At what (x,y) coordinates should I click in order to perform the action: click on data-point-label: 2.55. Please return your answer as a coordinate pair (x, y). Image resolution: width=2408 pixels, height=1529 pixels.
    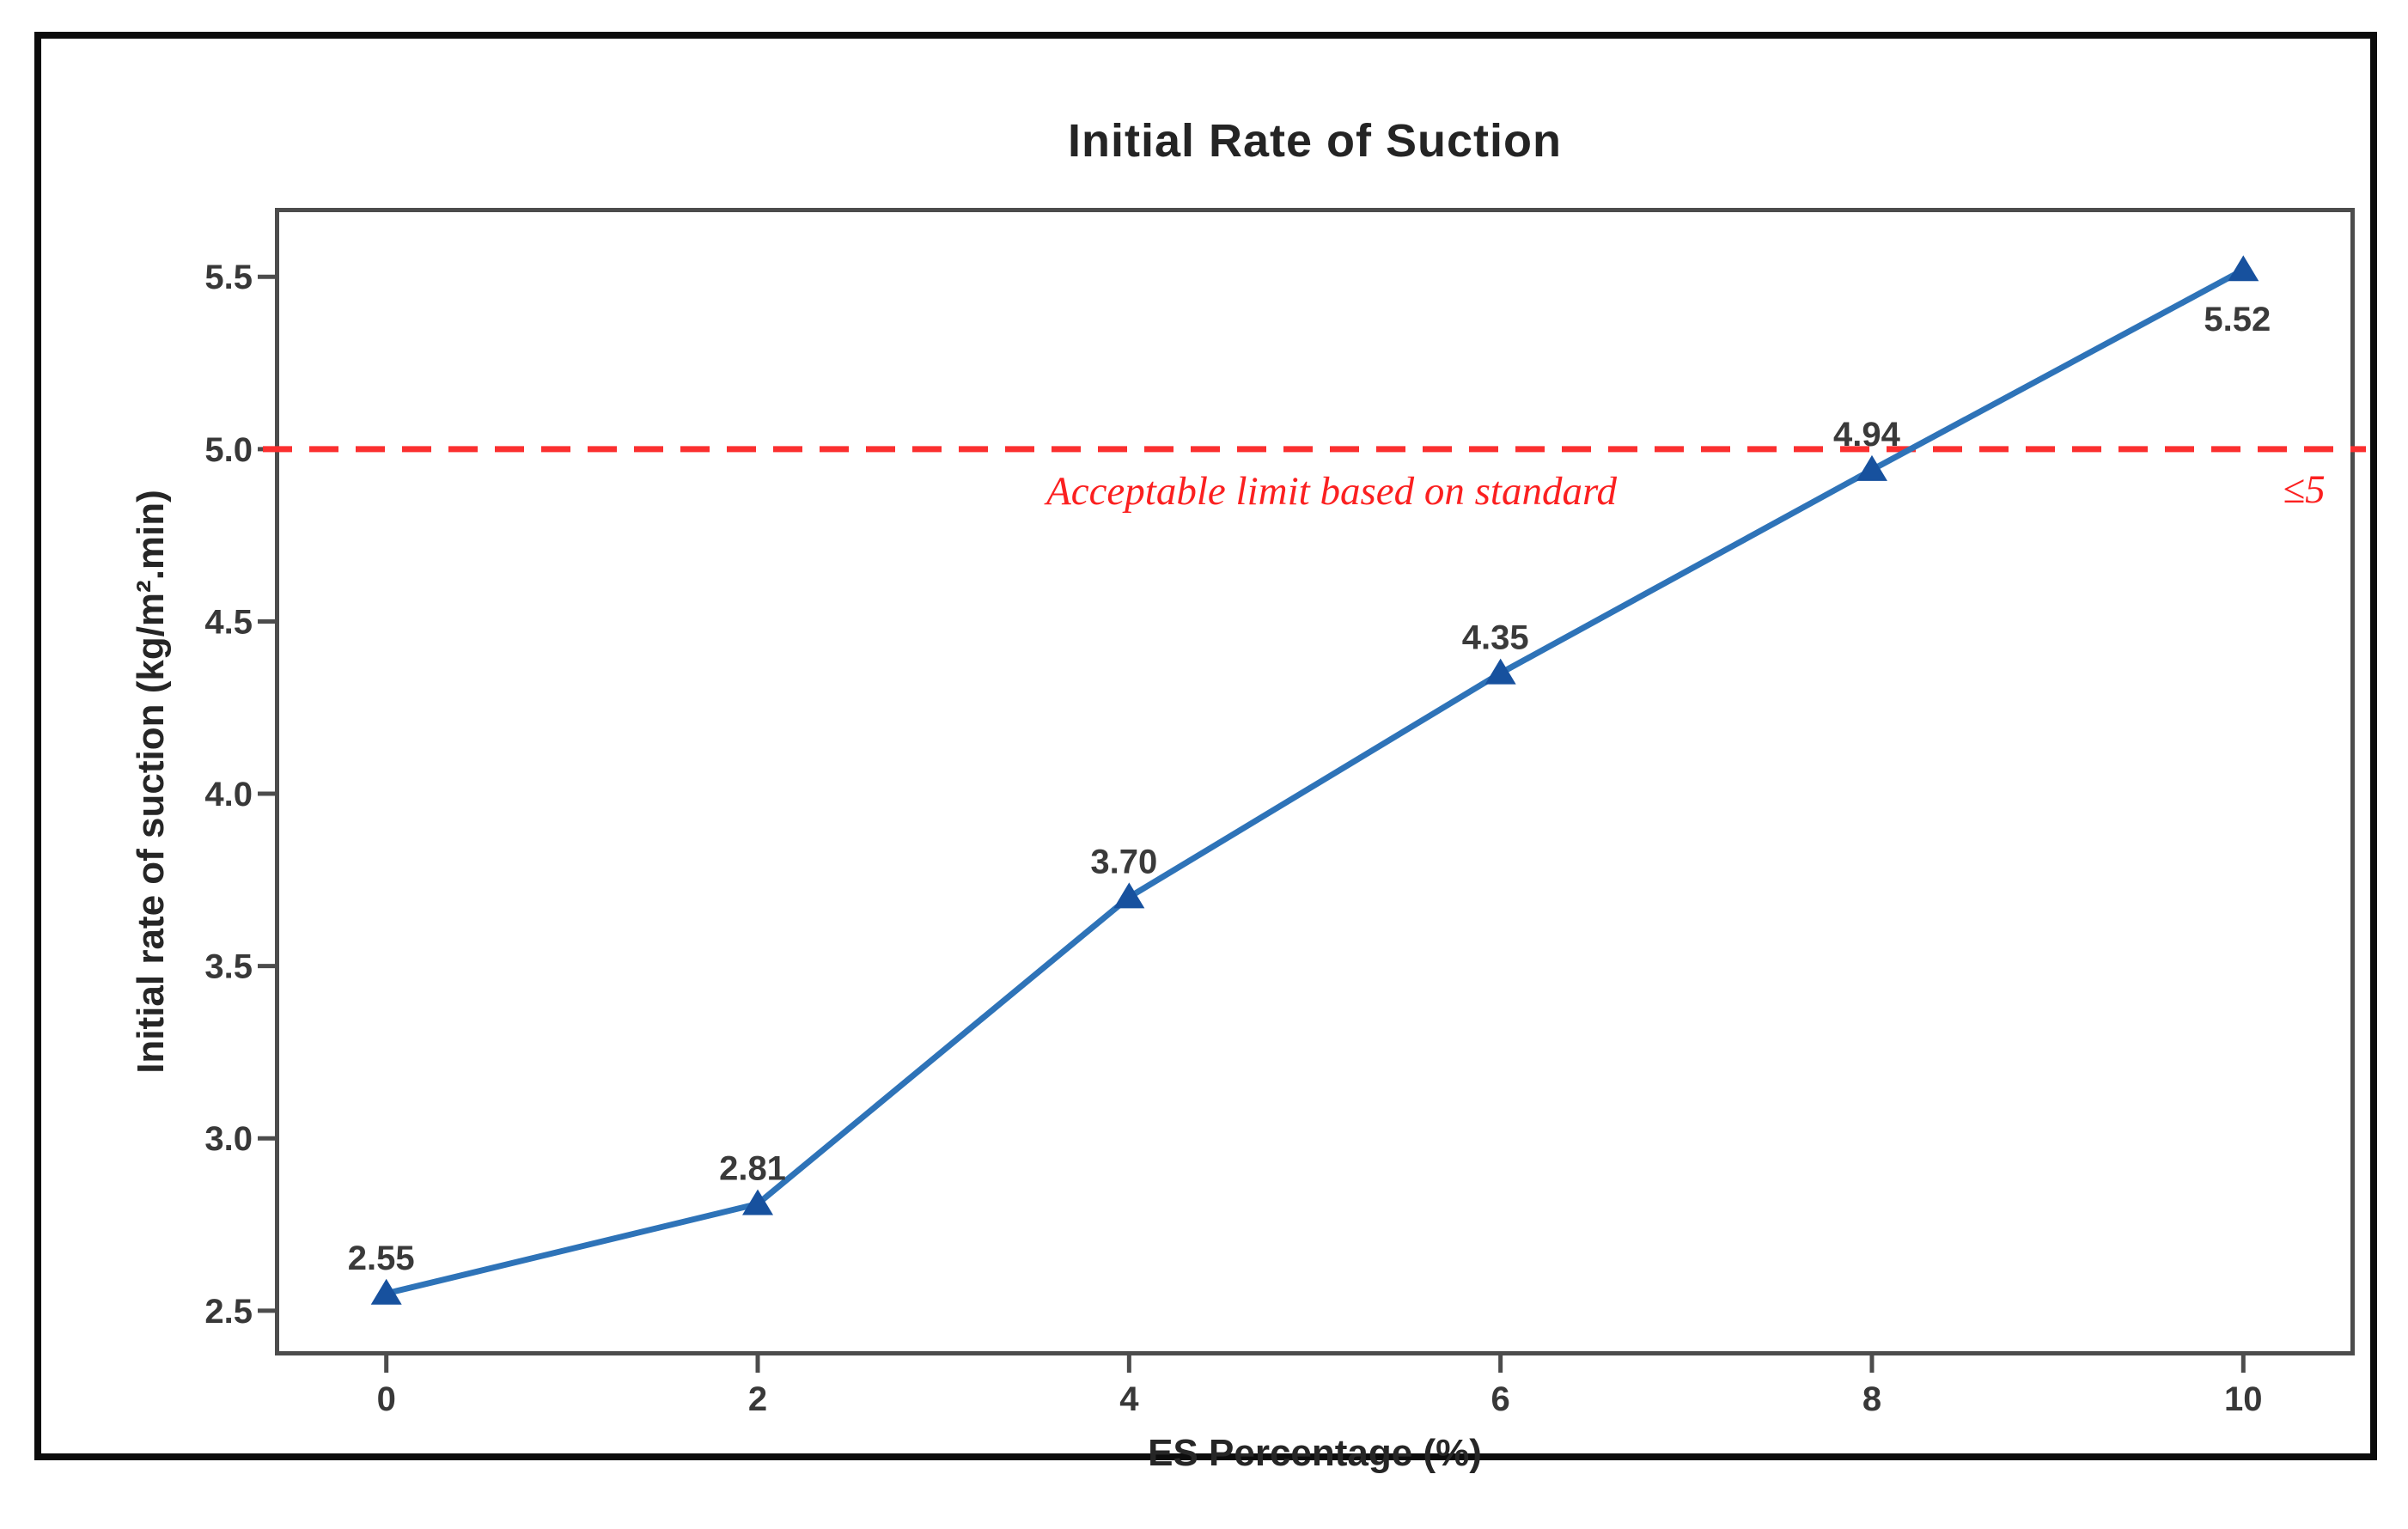
    Looking at the image, I should click on (381, 1258).